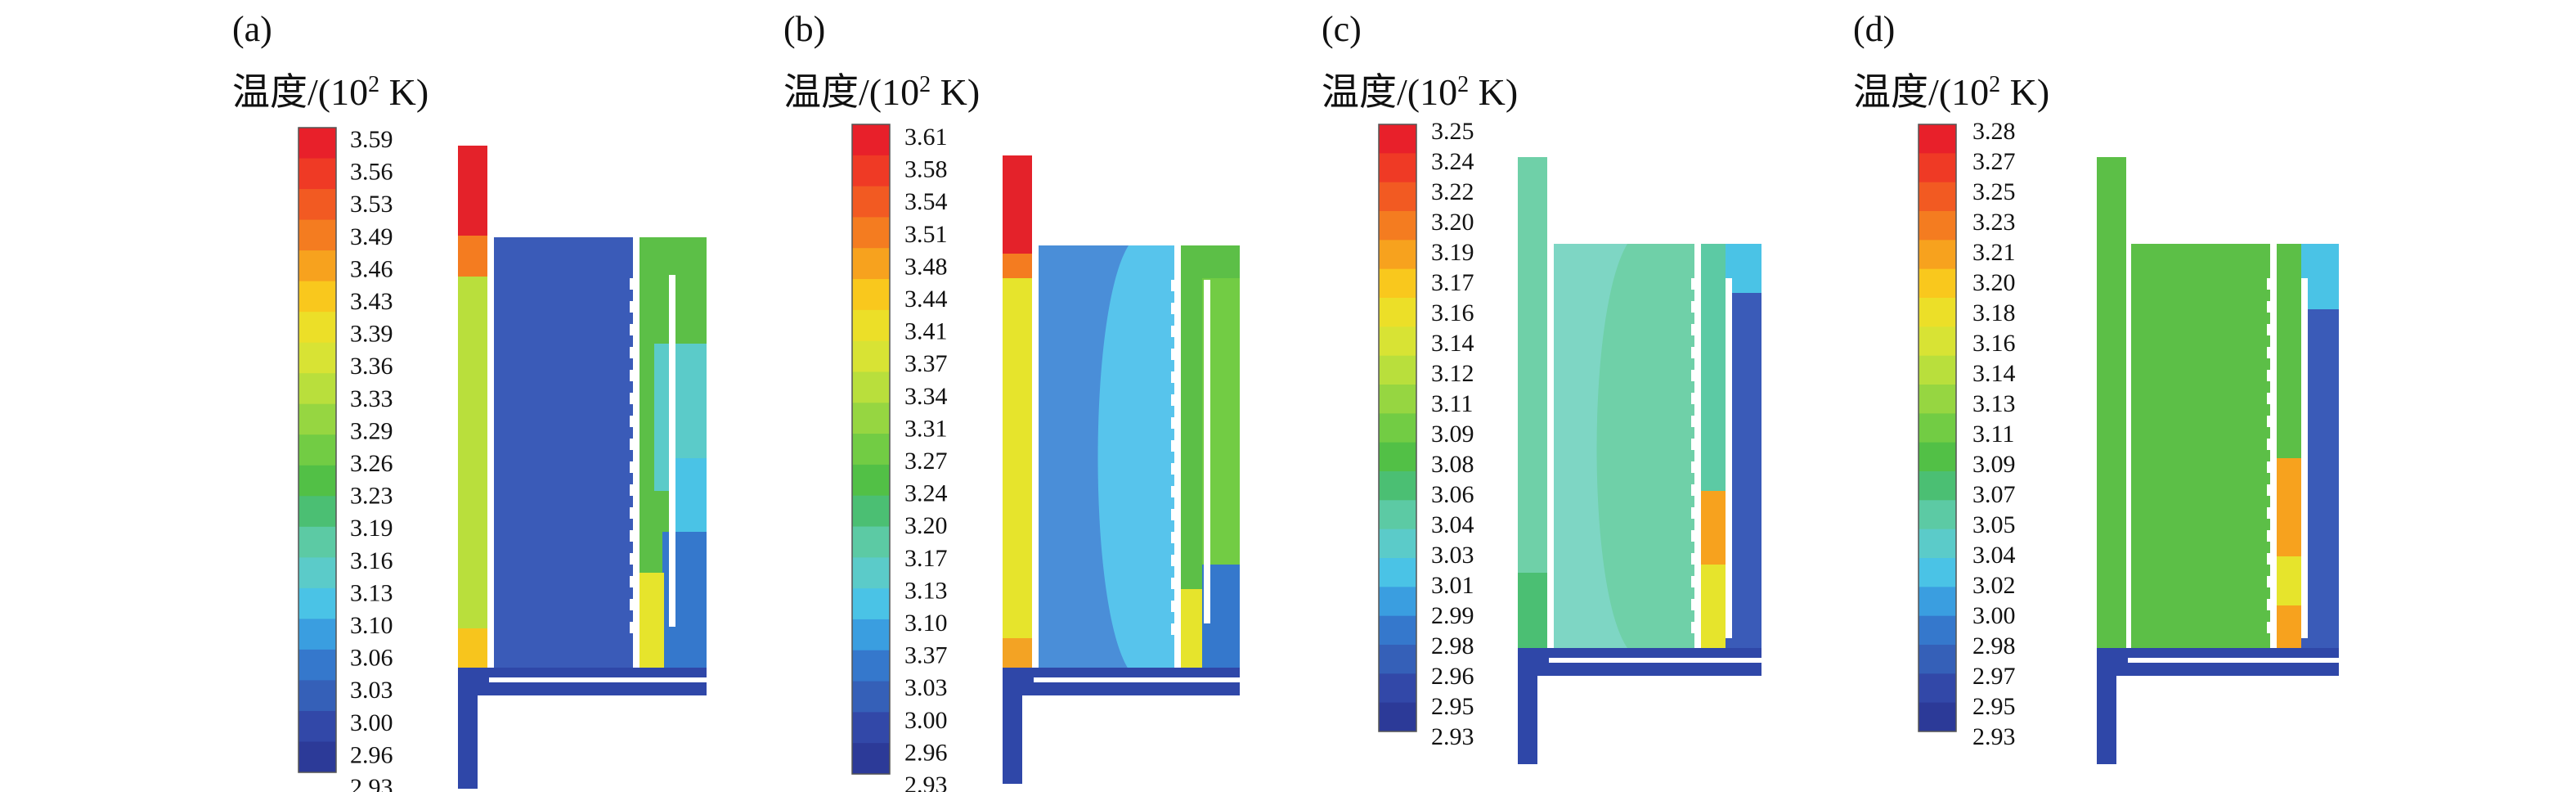  What do you see at coordinates (926, 202) in the screenshot?
I see `colorbar-tick-label: 3.54` at bounding box center [926, 202].